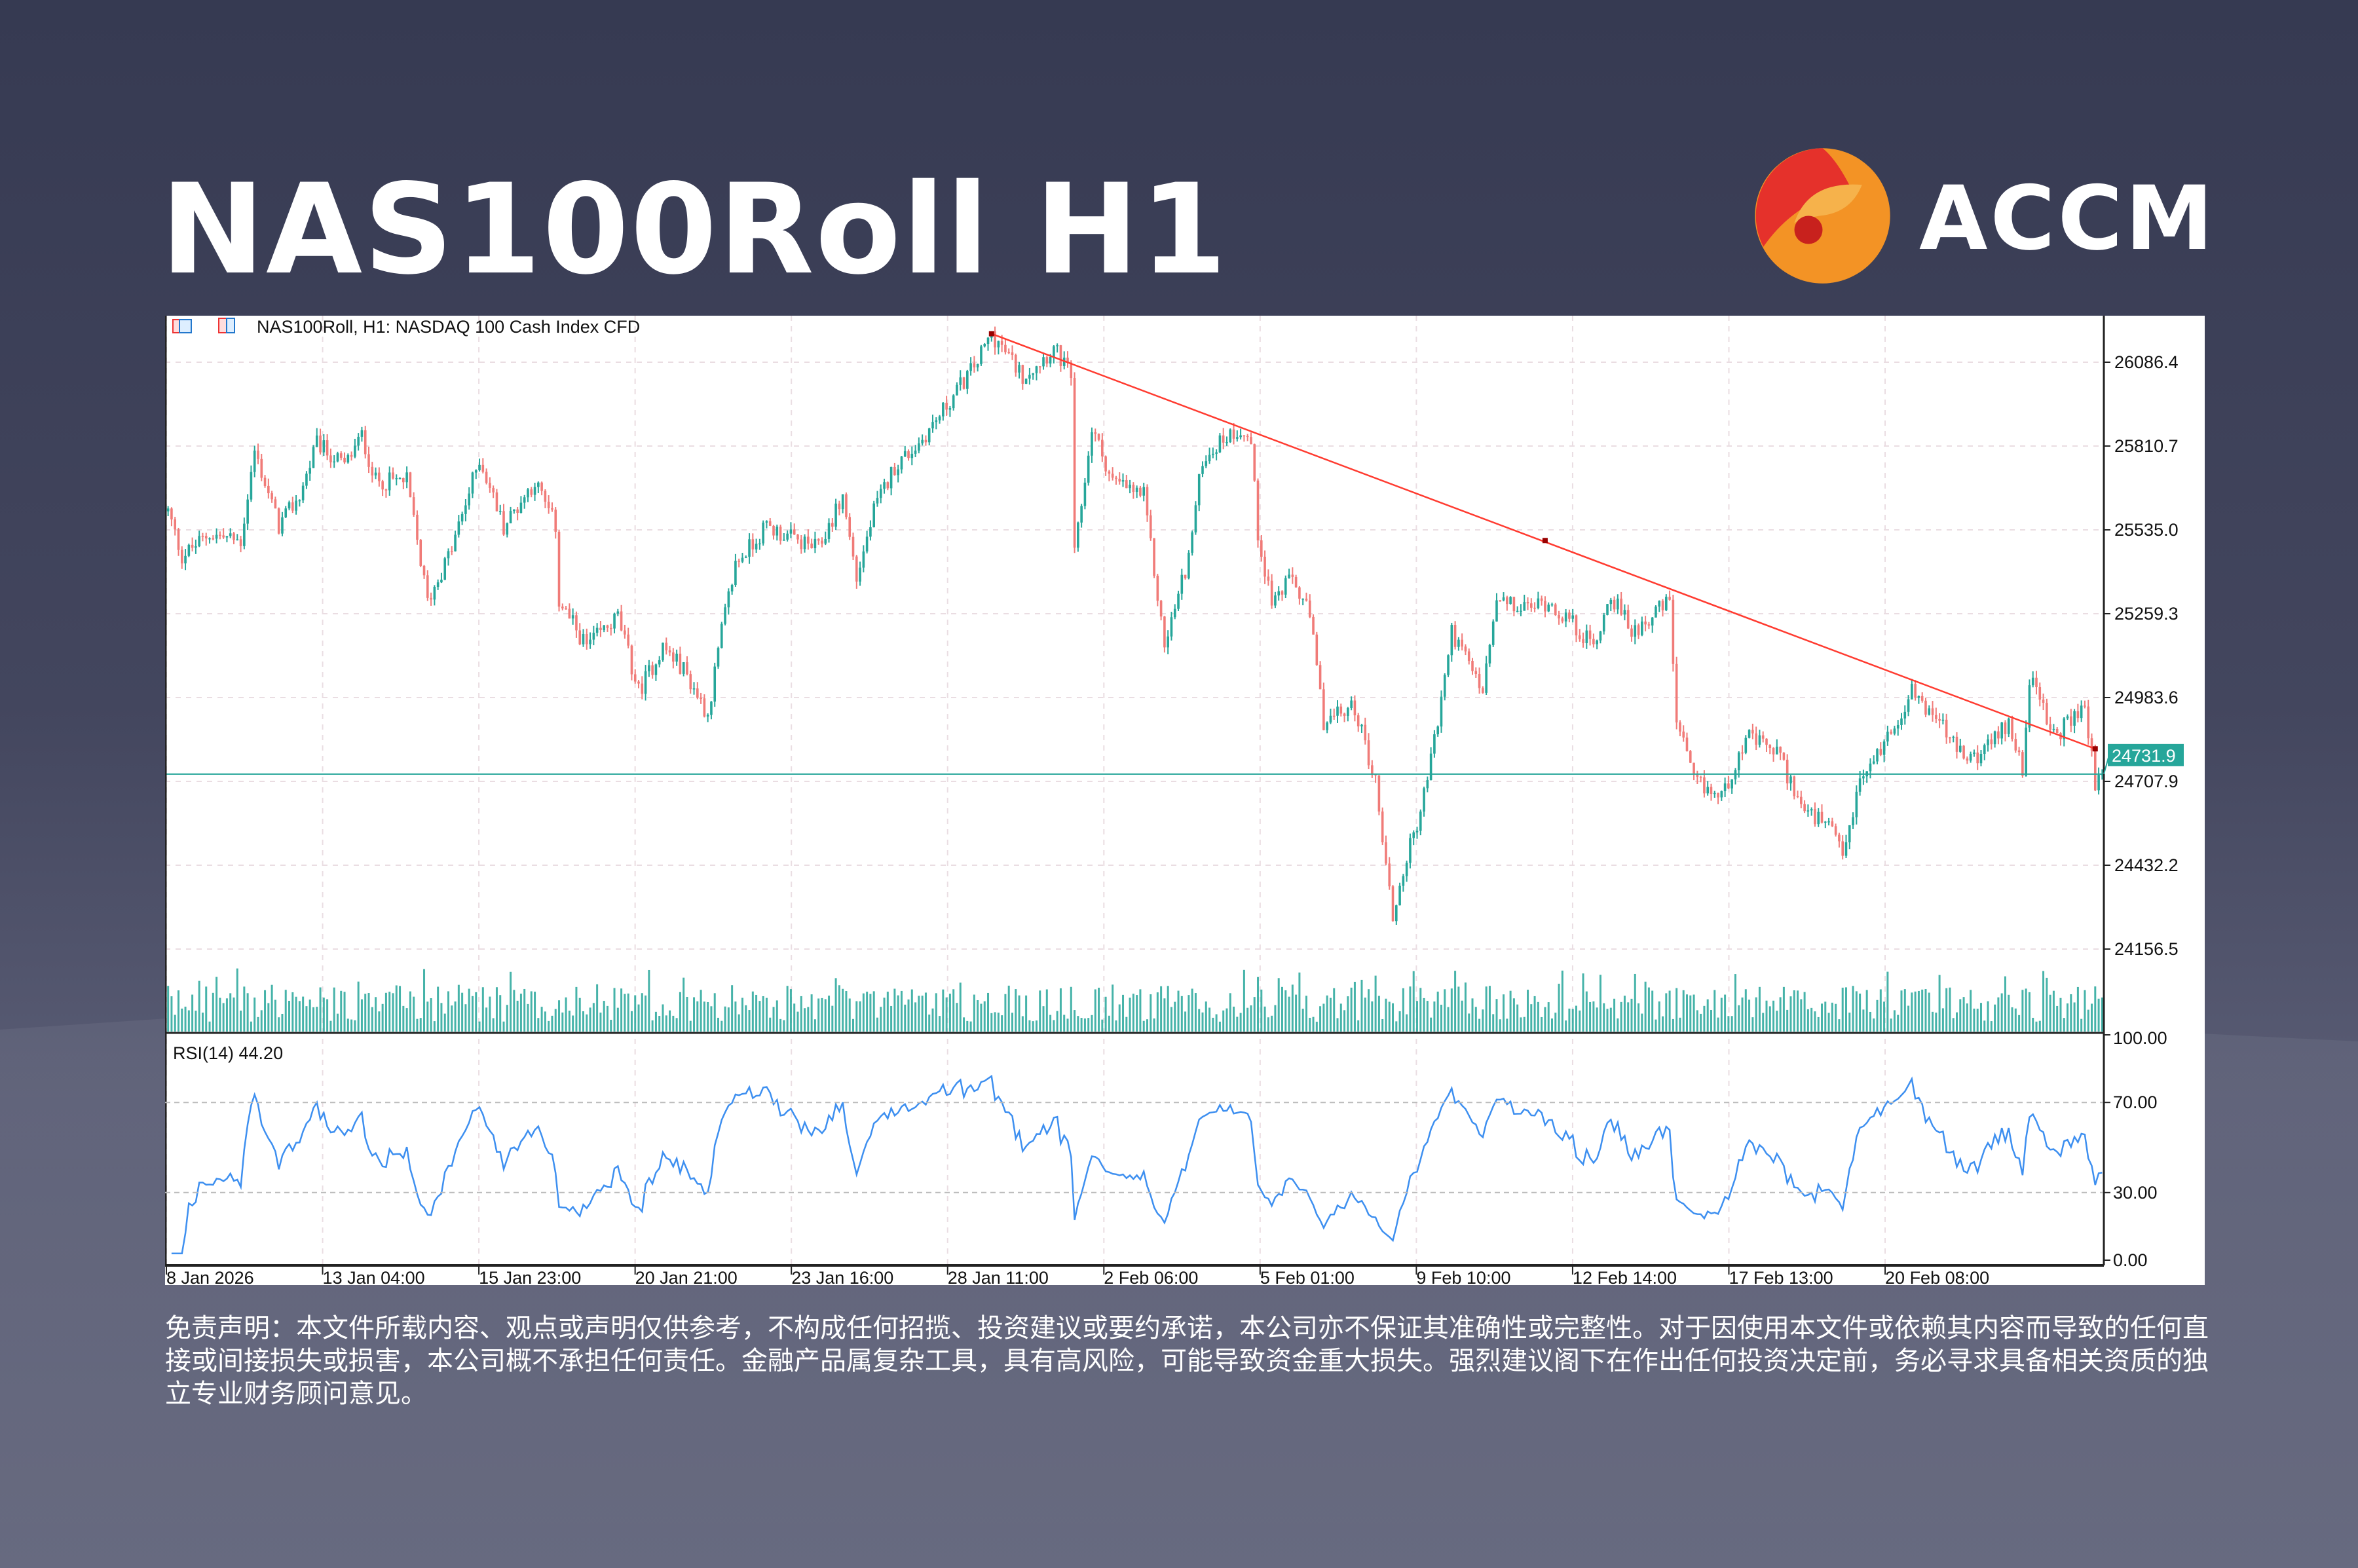 The height and width of the screenshot is (1568, 2358). What do you see at coordinates (2146, 754) in the screenshot?
I see `current-price-badge` at bounding box center [2146, 754].